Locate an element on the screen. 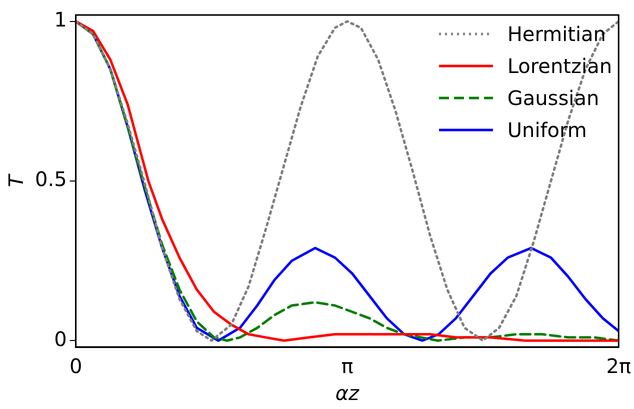 The height and width of the screenshot is (409, 634). x-tick-label: π is located at coordinates (347, 366).